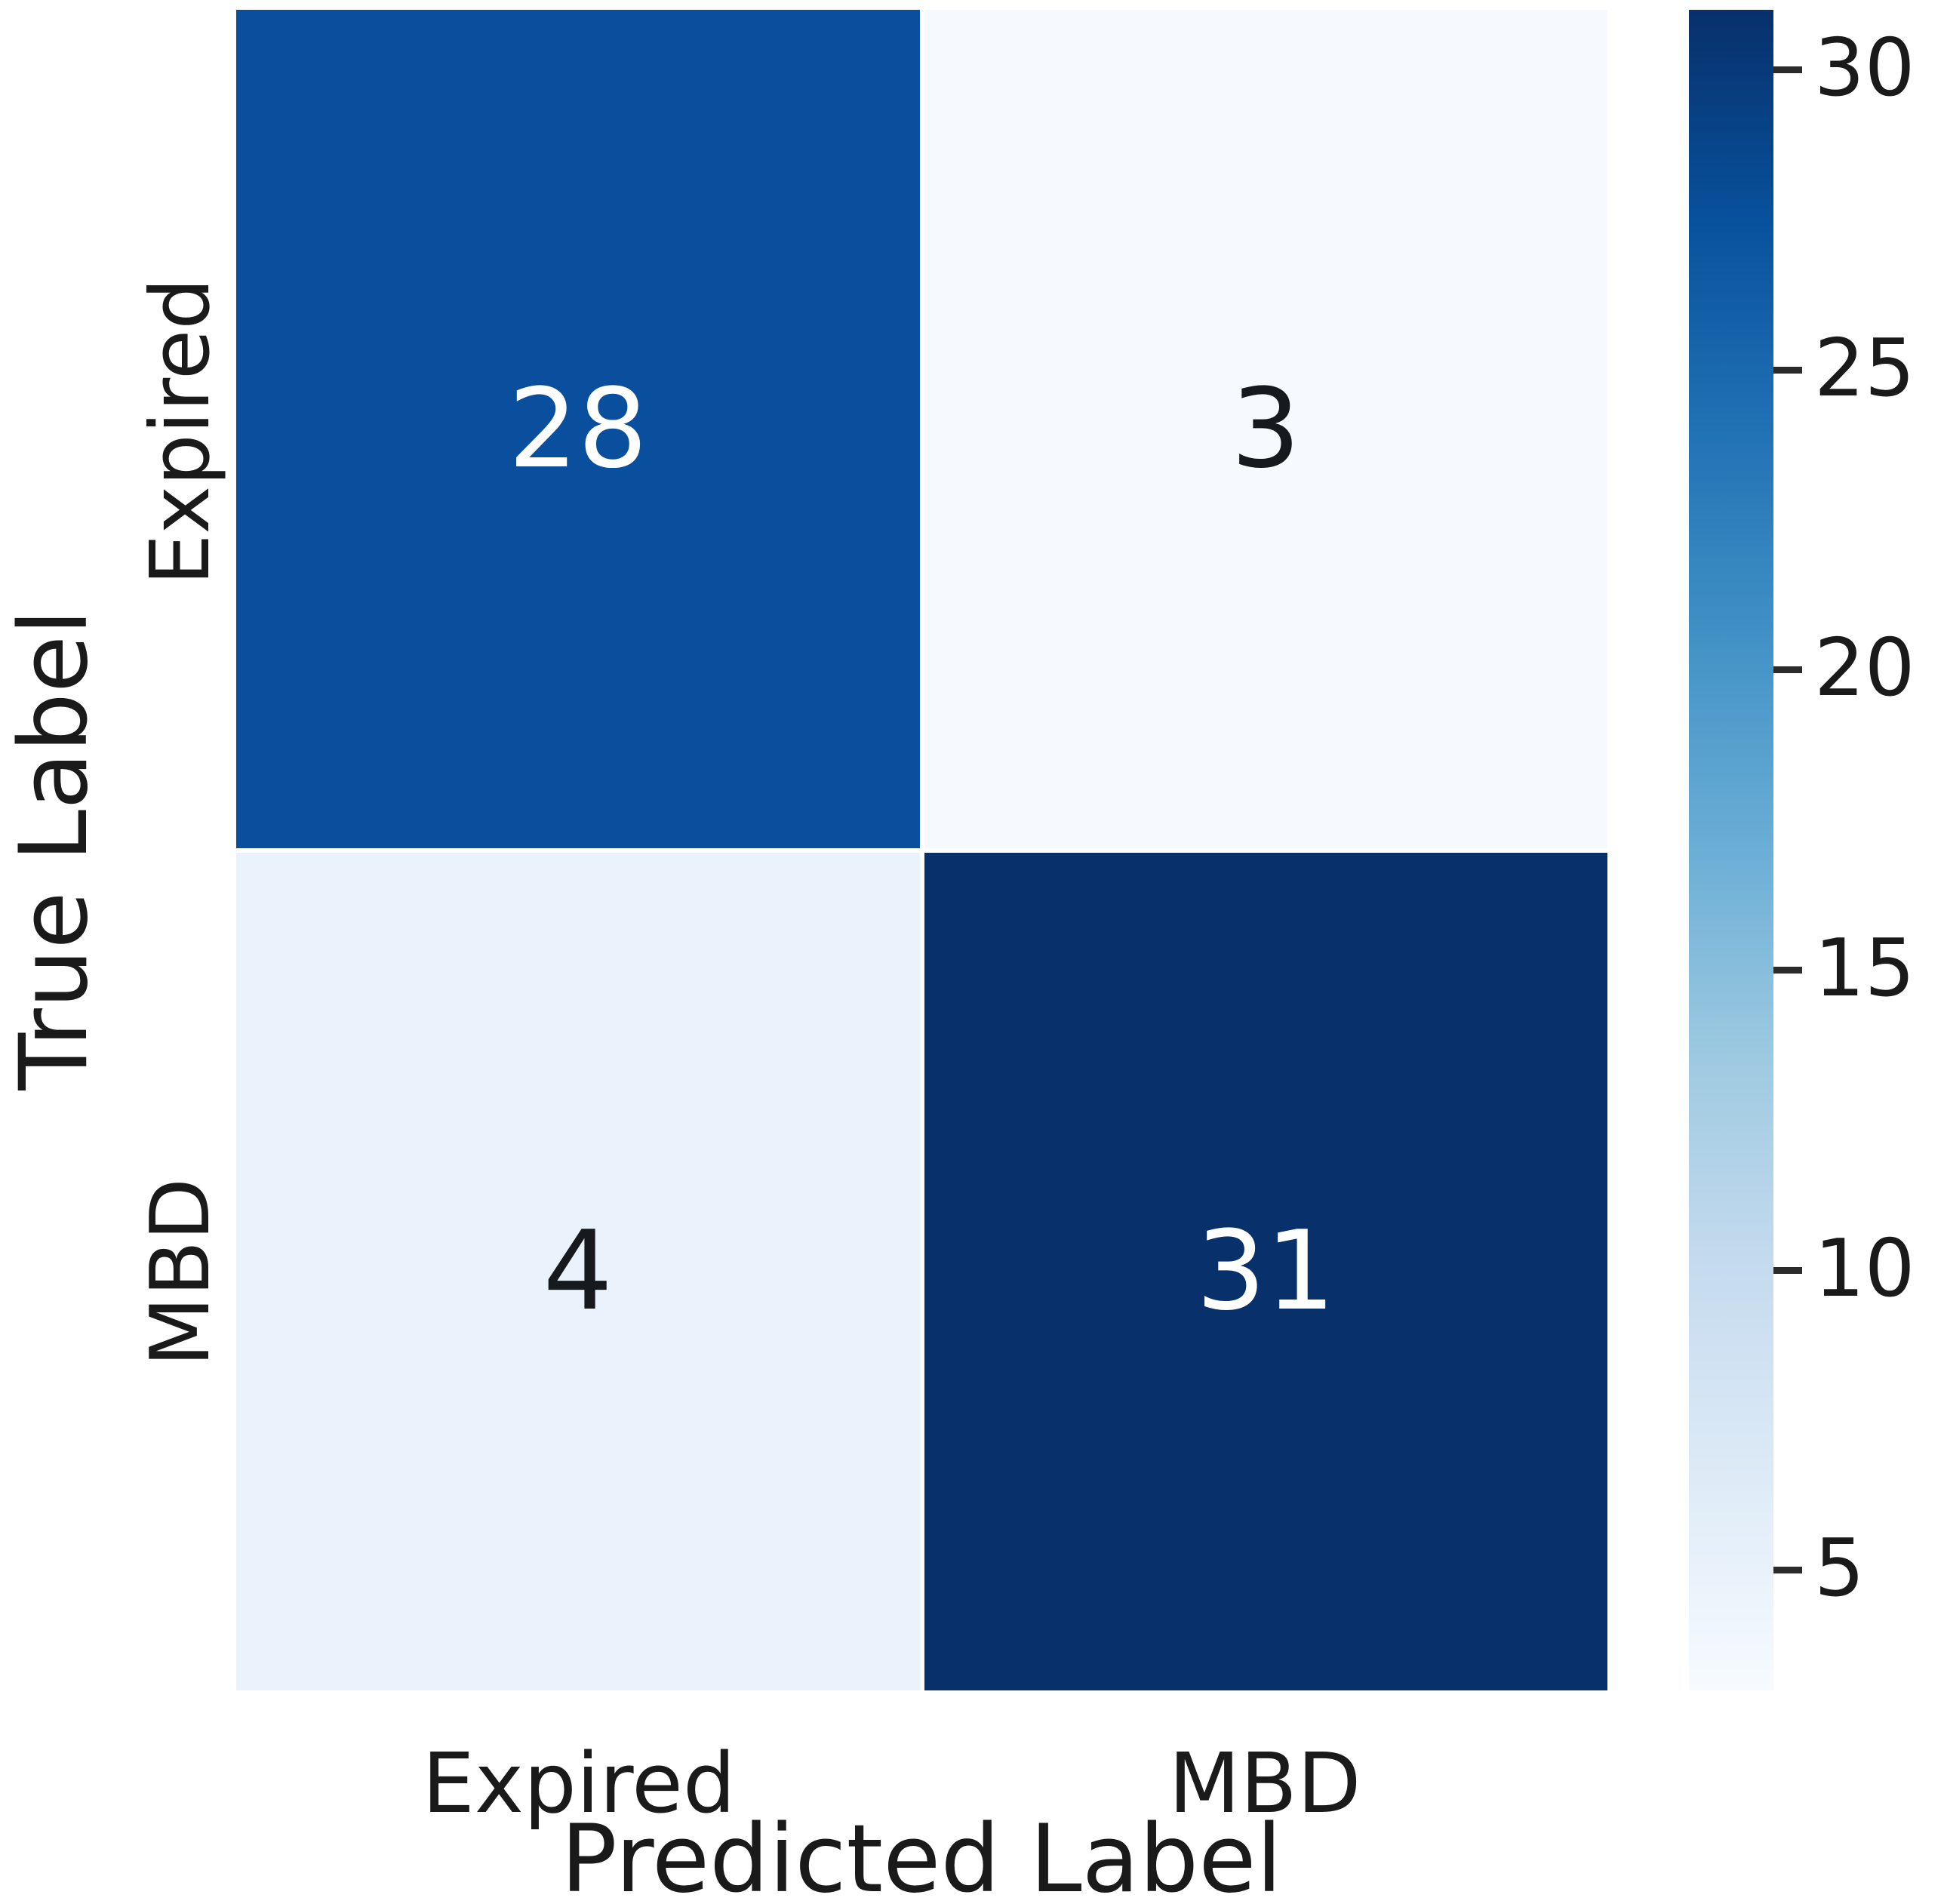 This screenshot has height=1904, width=1944. What do you see at coordinates (1858, 850) in the screenshot?
I see `colorbar-ticks: 30 25 20 15 10 5` at bounding box center [1858, 850].